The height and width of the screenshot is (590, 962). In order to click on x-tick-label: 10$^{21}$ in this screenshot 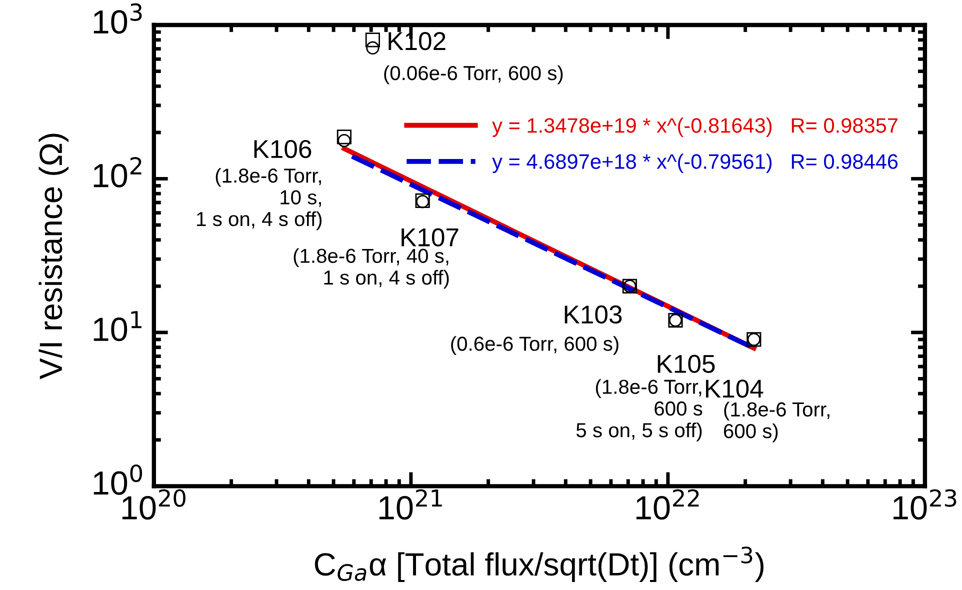, I will do `click(410, 504)`.